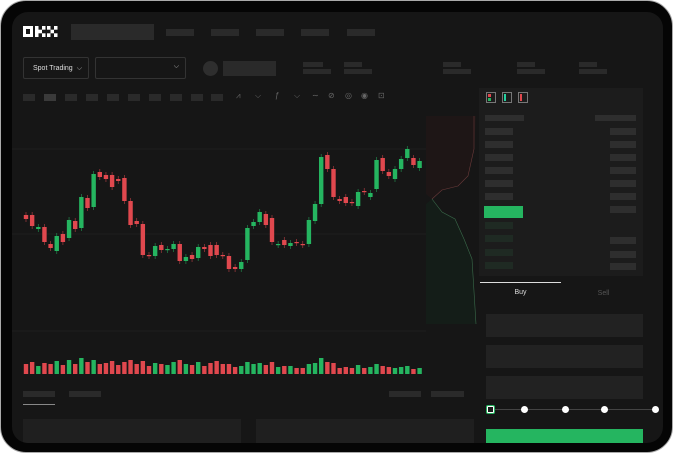 Image resolution: width=673 pixels, height=453 pixels. I want to click on pair-price, so click(249, 68).